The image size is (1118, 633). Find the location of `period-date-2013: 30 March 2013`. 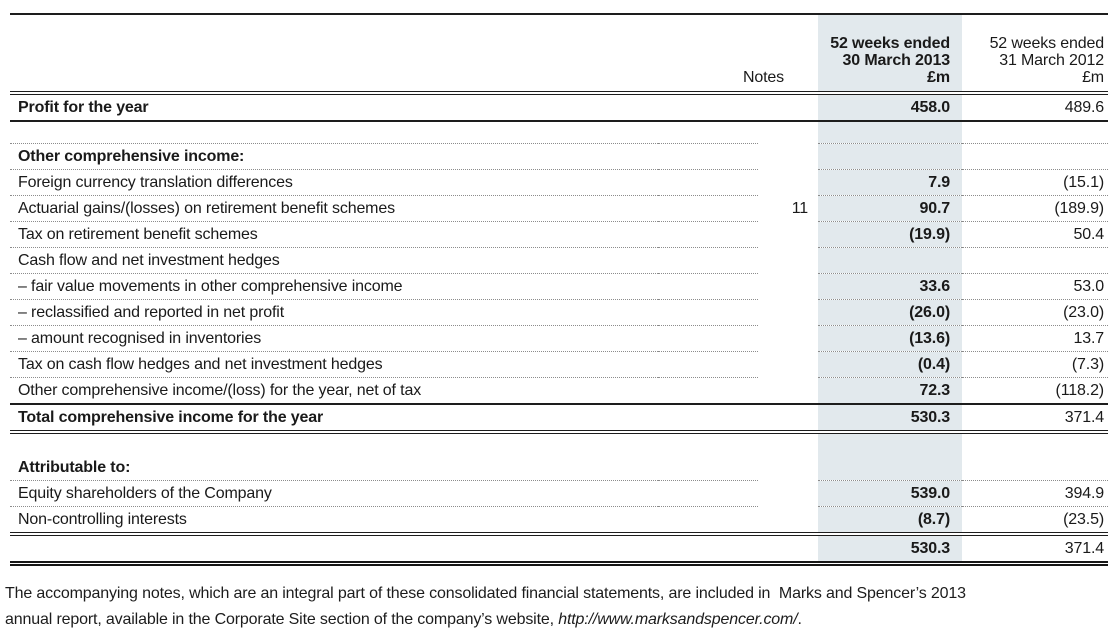

period-date-2013: 30 March 2013 is located at coordinates (896, 60).